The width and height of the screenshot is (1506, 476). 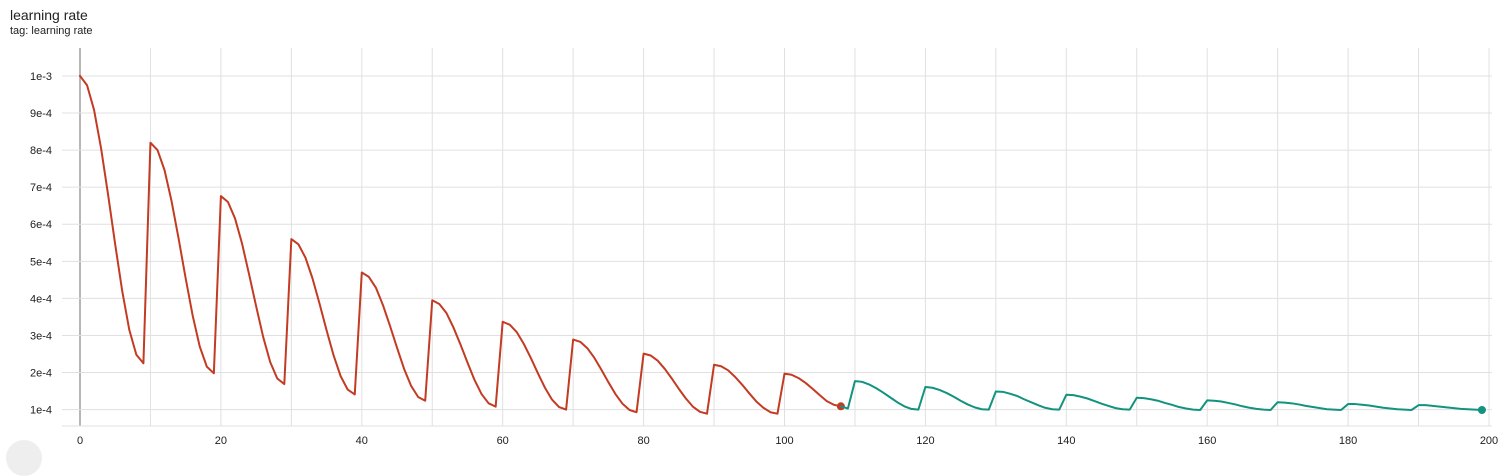 I want to click on card-header: learning rate tag: learning rate, so click(x=51, y=22).